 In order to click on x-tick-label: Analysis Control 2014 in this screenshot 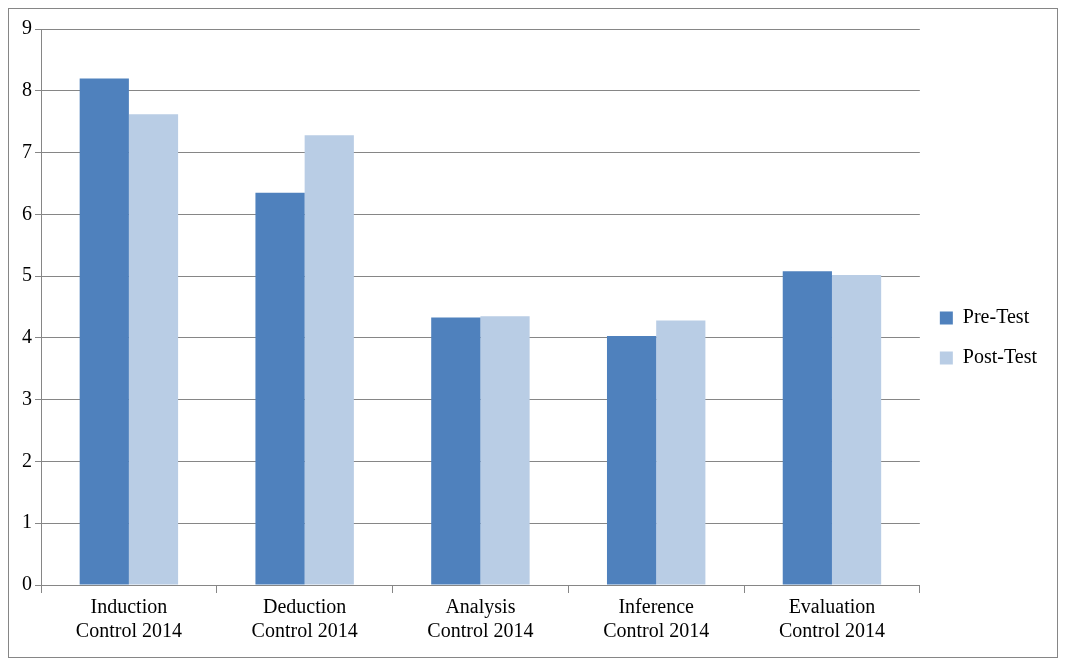, I will do `click(480, 618)`.